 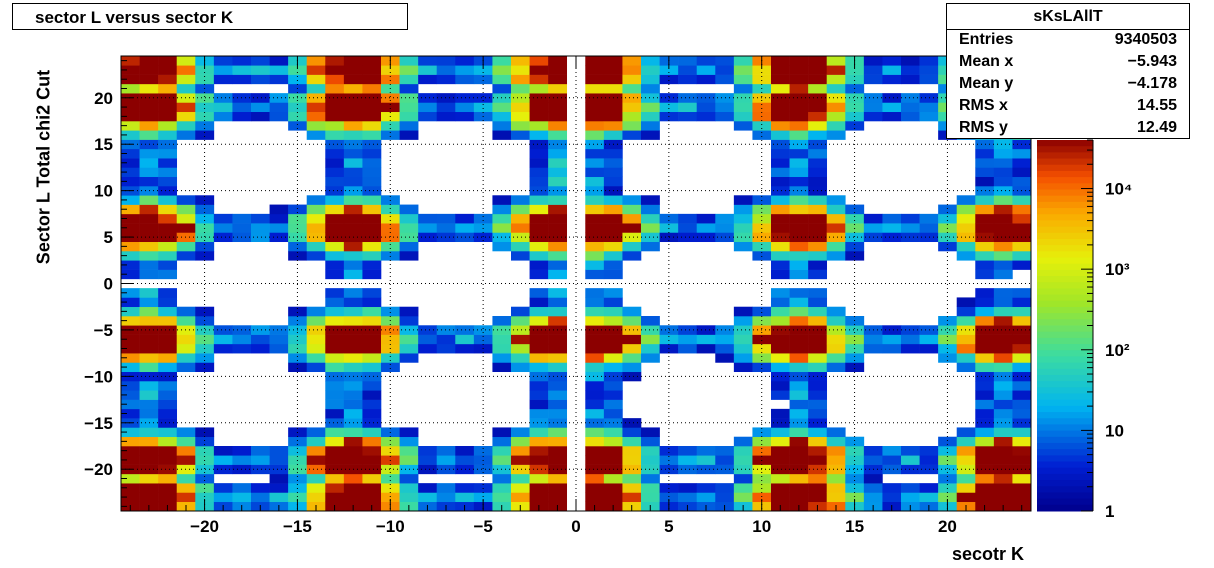 I want to click on title-box: sector L versus sector K, so click(x=210, y=16).